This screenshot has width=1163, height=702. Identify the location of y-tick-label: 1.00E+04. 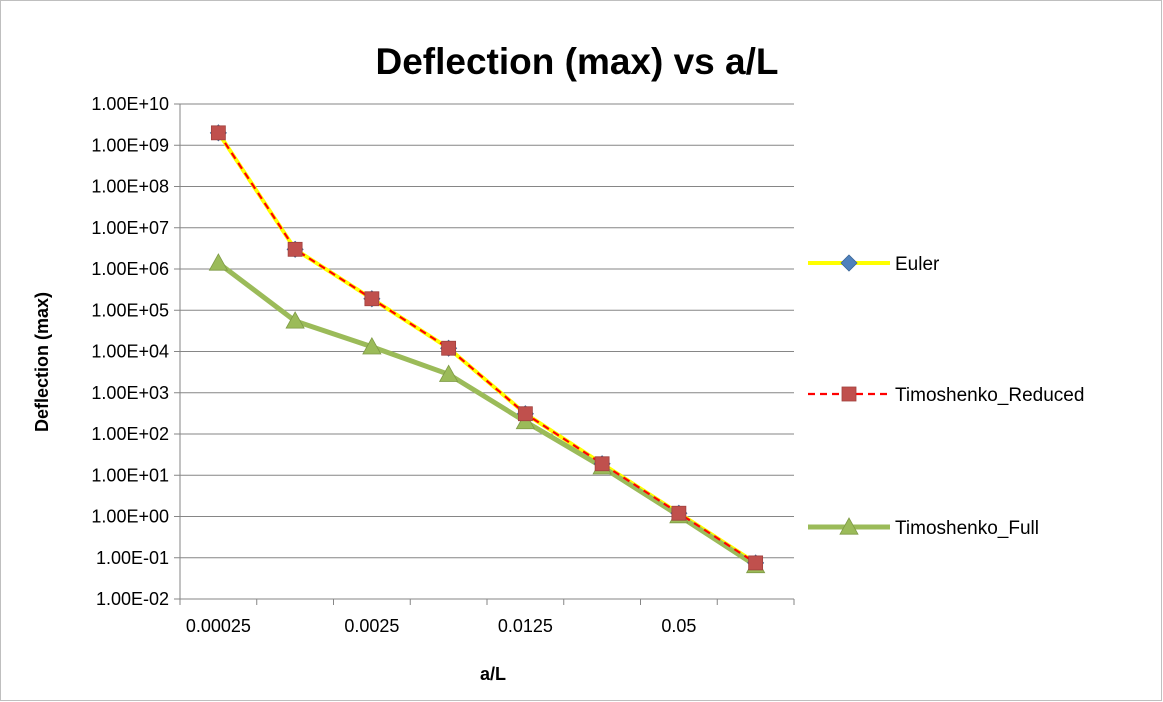
(130, 352).